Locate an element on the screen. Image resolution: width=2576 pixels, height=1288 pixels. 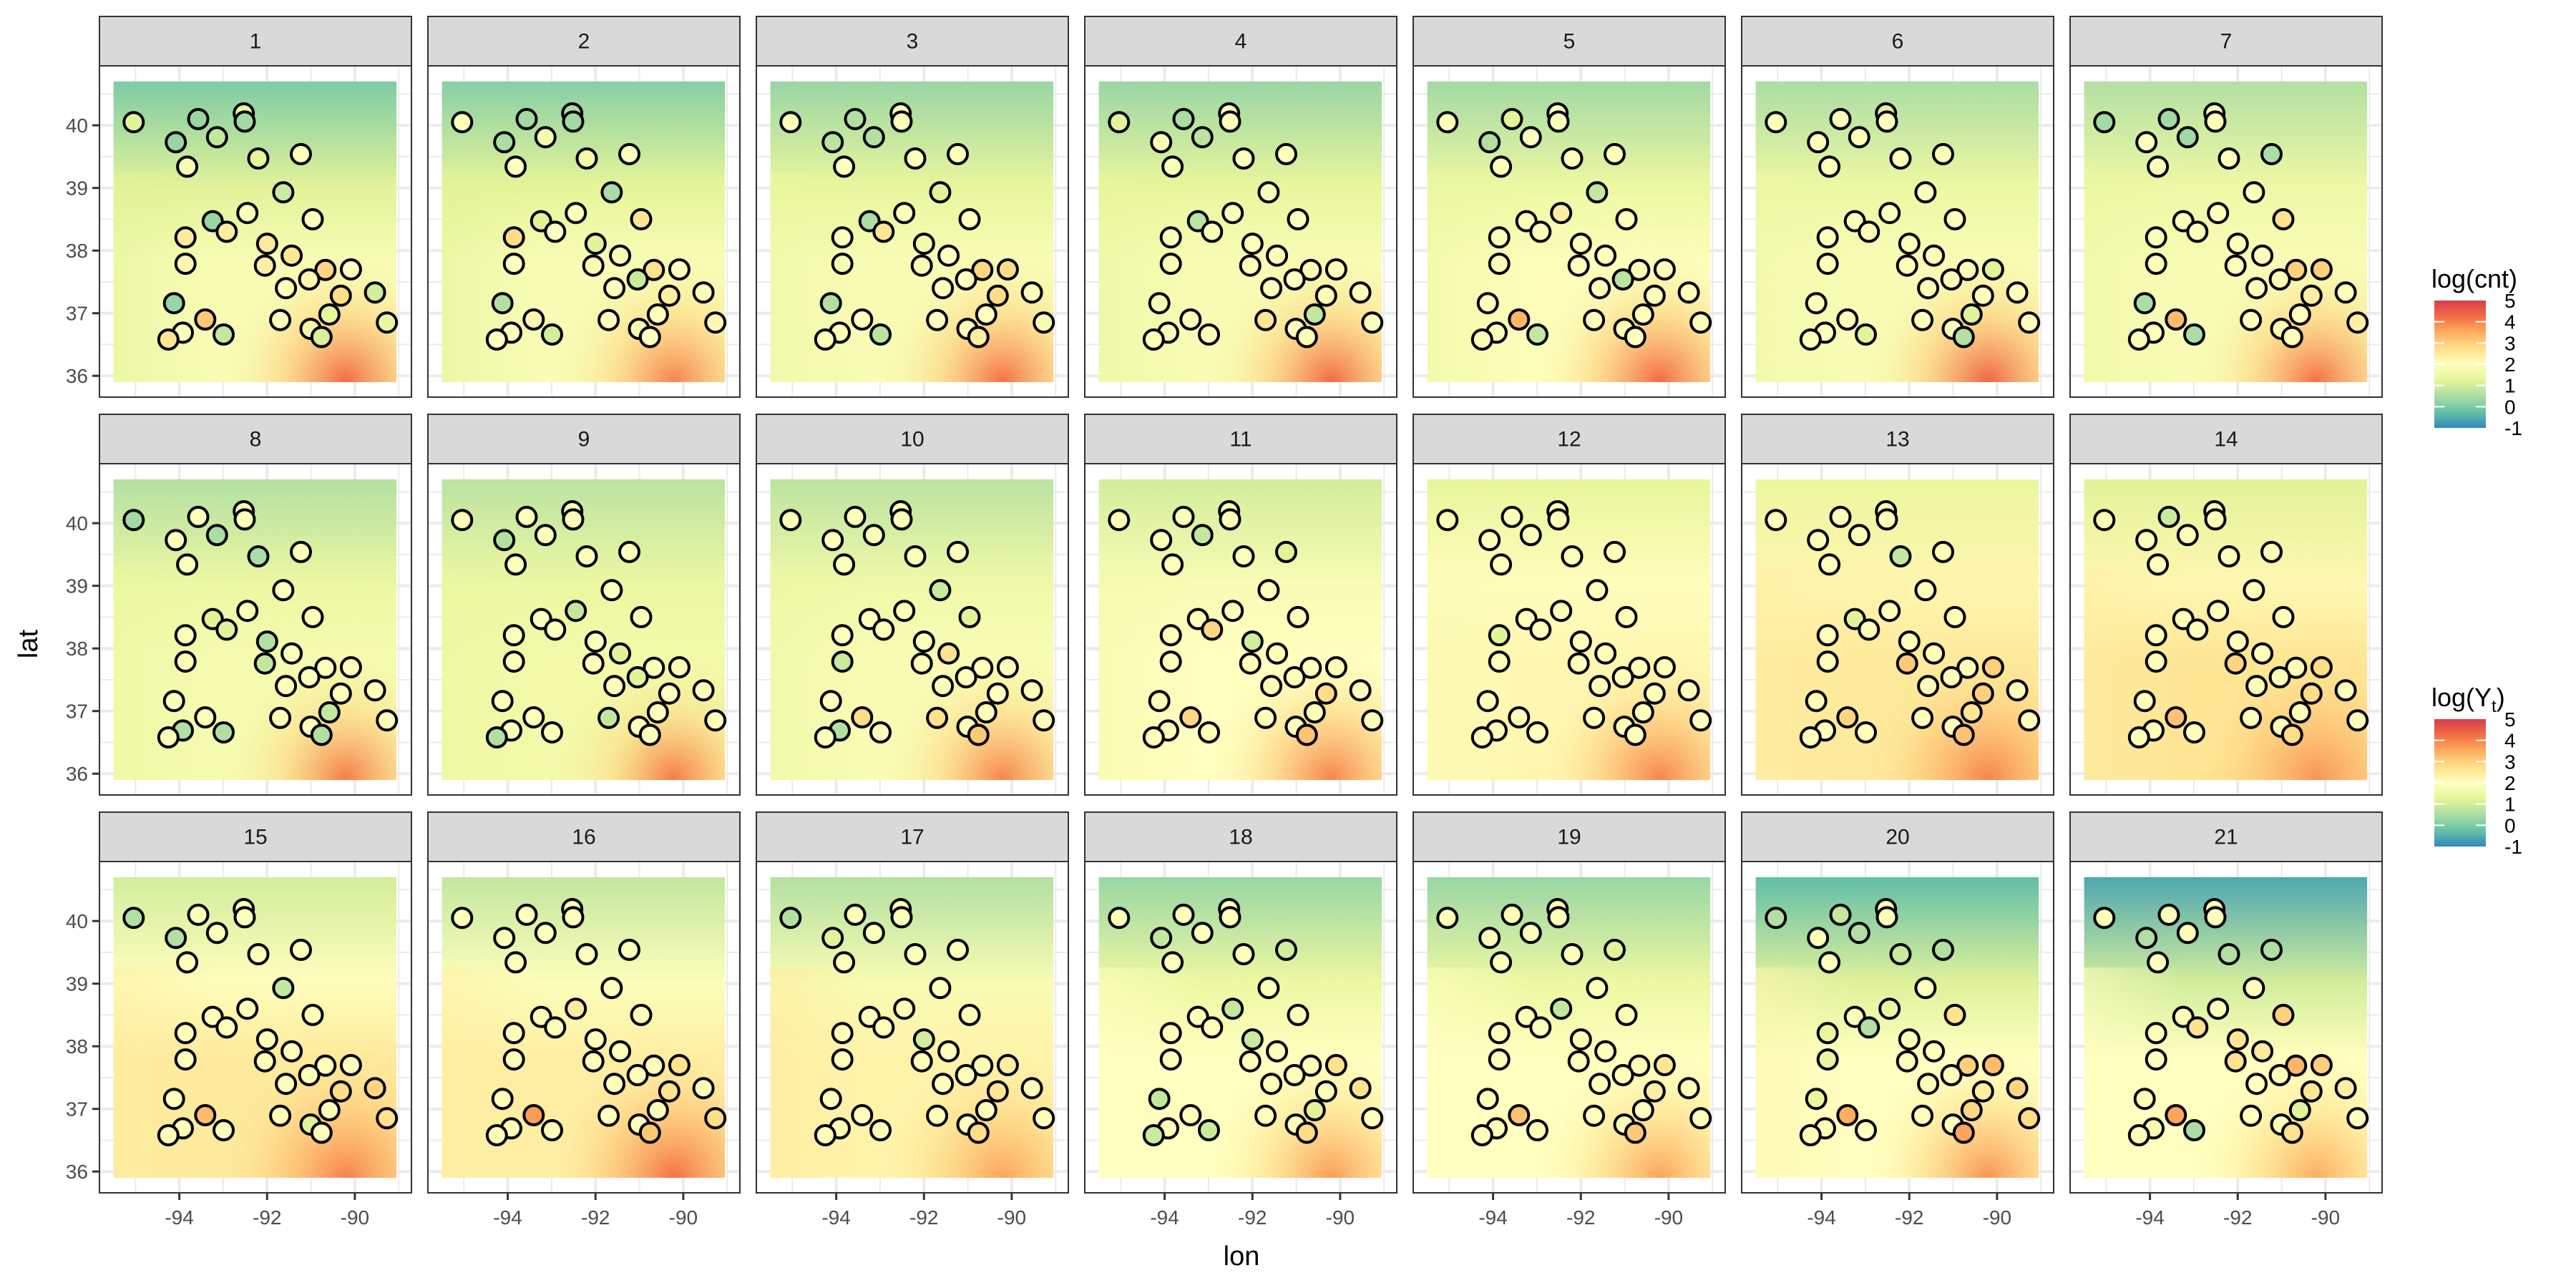
facet-strip-label: 15 is located at coordinates (255, 837).